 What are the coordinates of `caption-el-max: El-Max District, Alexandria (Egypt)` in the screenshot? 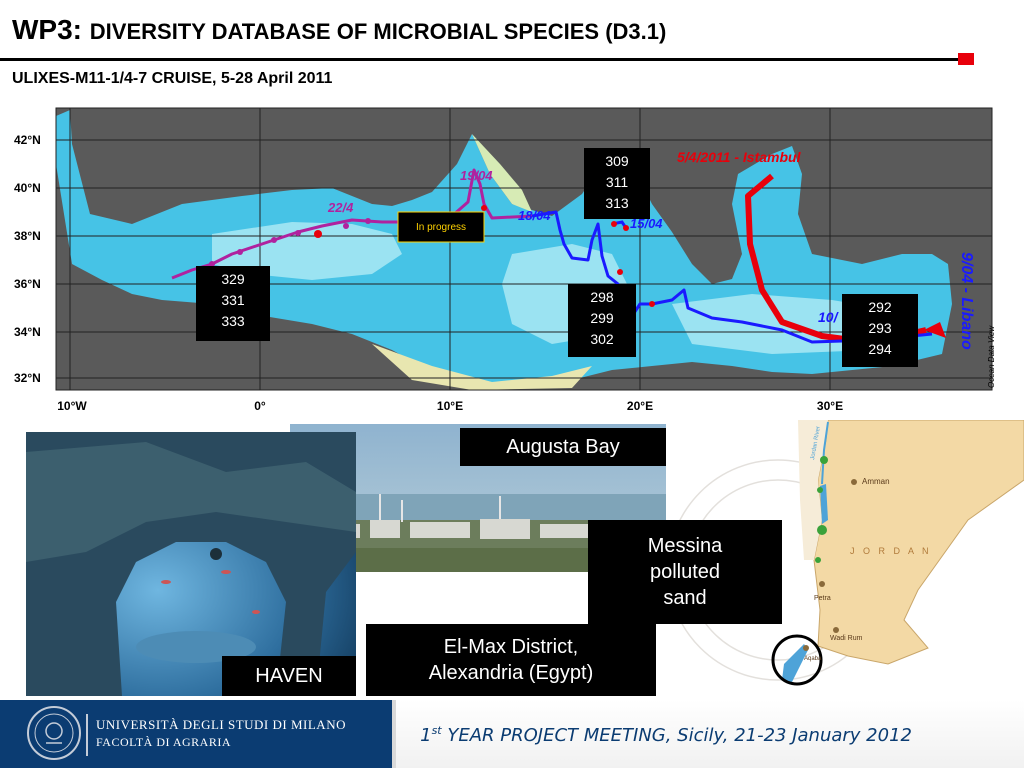 It's located at (511, 660).